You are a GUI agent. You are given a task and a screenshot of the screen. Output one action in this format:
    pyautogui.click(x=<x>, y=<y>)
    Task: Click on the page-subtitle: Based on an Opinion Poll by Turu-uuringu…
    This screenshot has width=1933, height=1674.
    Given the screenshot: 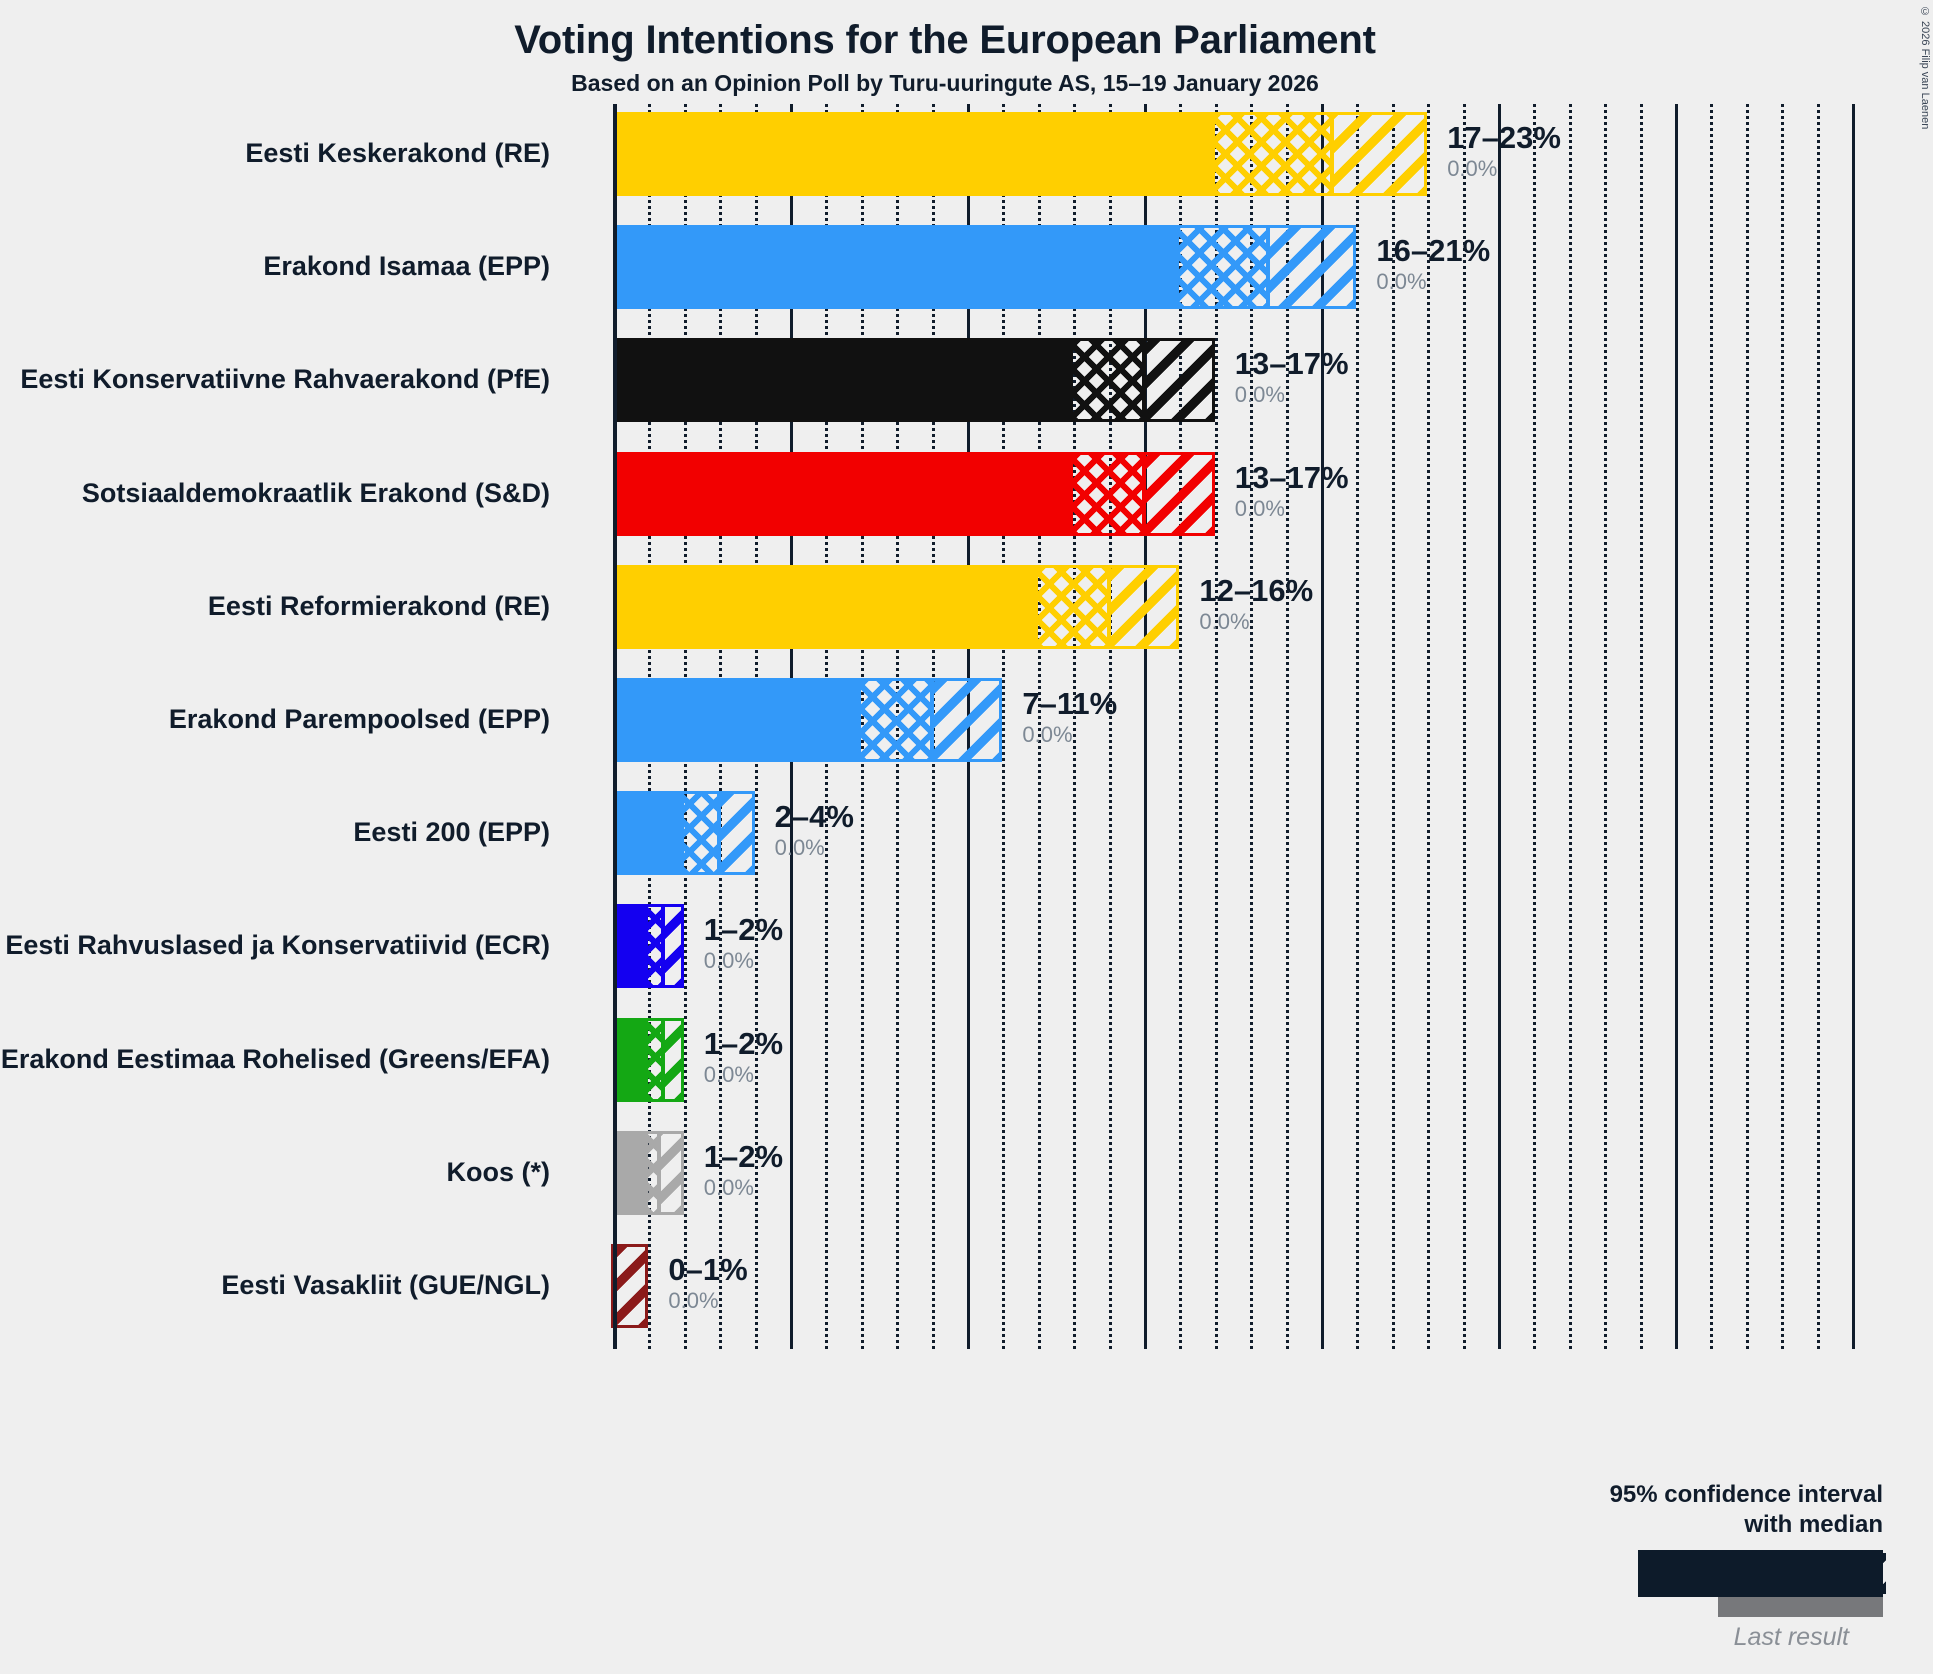 What is the action you would take?
    pyautogui.click(x=945, y=83)
    